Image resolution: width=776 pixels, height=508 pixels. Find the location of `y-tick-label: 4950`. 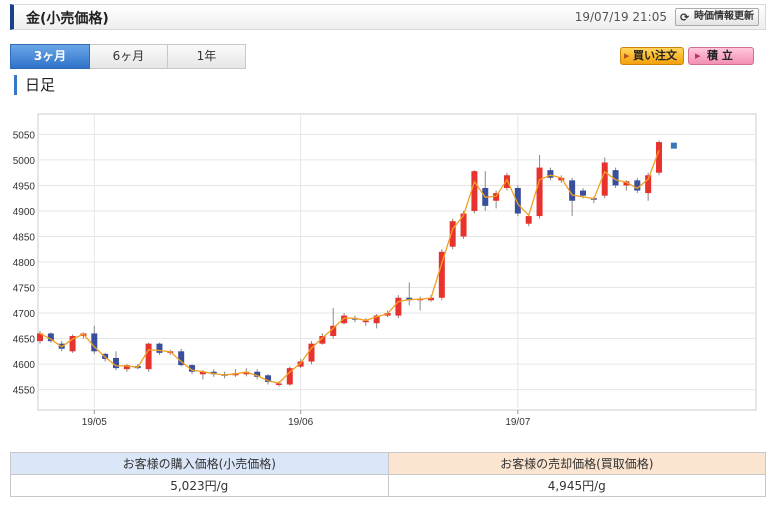

y-tick-label: 4950 is located at coordinates (24, 186).